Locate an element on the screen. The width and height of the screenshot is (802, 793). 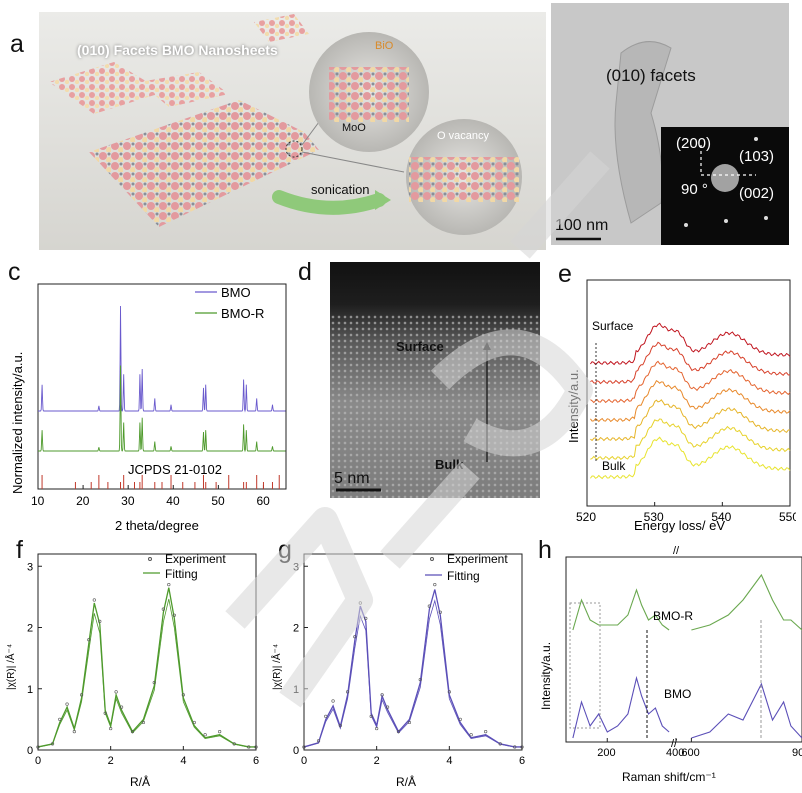
x-tick-label: 900 is located at coordinates (797, 753).